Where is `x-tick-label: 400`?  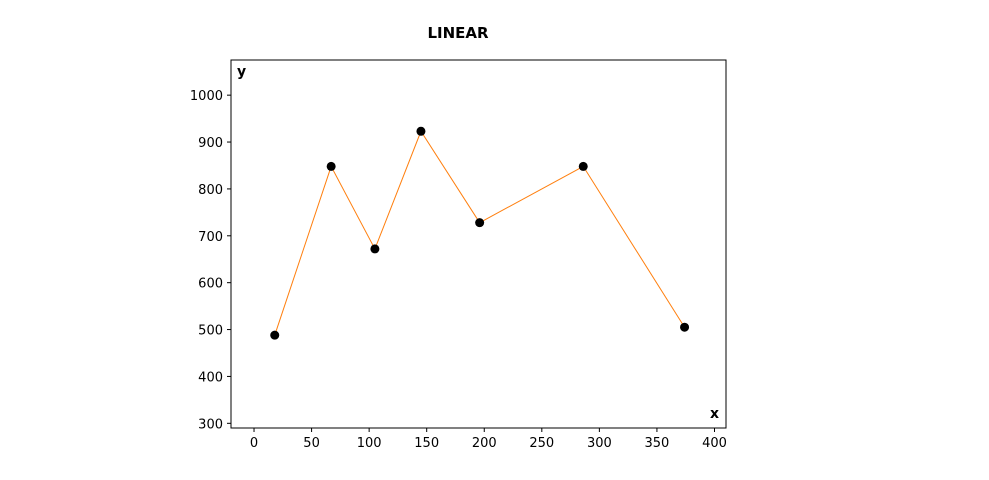
x-tick-label: 400 is located at coordinates (714, 443).